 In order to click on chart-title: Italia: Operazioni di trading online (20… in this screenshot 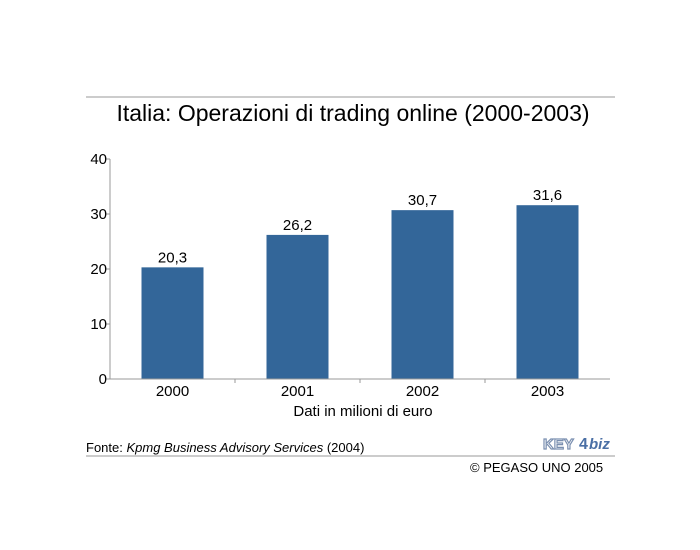, I will do `click(352, 113)`.